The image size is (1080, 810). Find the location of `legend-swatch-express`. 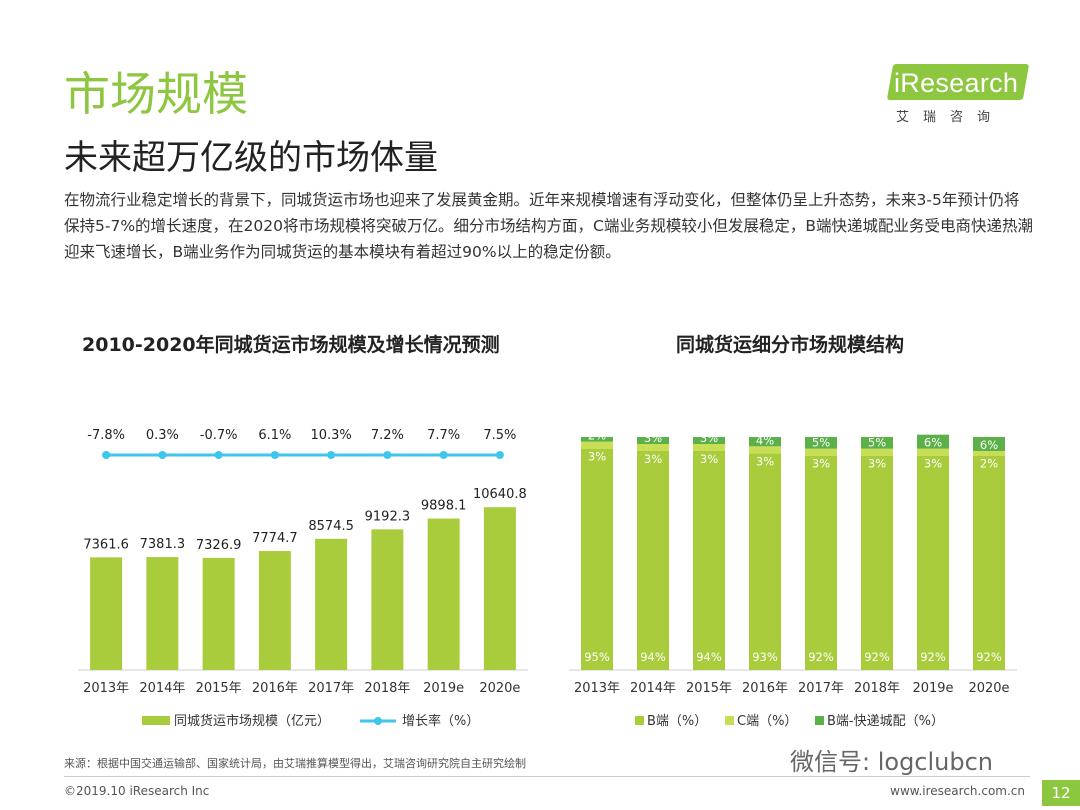

legend-swatch-express is located at coordinates (819, 720).